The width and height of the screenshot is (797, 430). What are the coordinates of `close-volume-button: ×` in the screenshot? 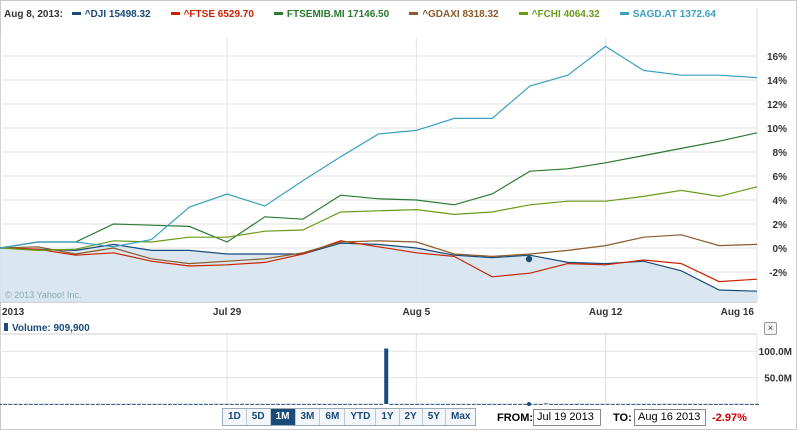 It's located at (770, 328).